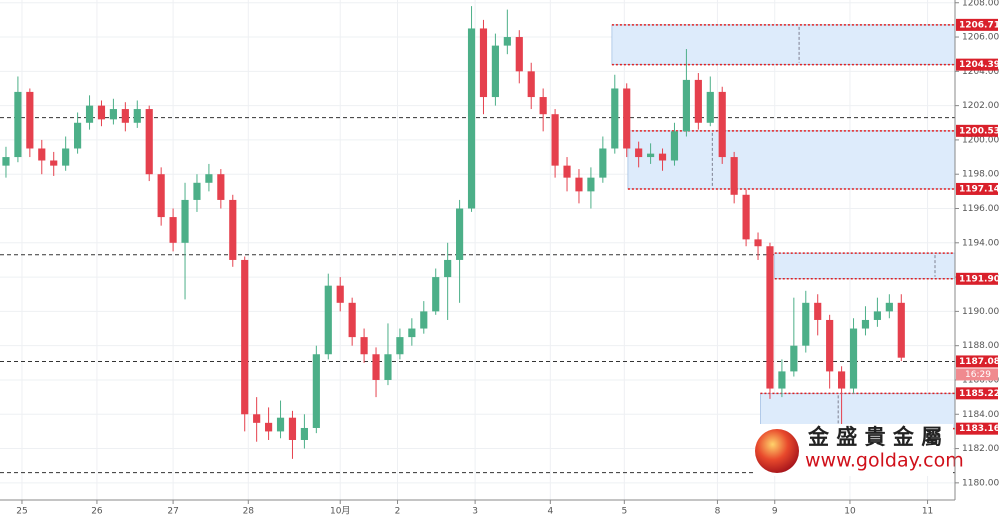 The width and height of the screenshot is (999, 520). I want to click on y-tick-label: 1188.00, so click(980, 346).